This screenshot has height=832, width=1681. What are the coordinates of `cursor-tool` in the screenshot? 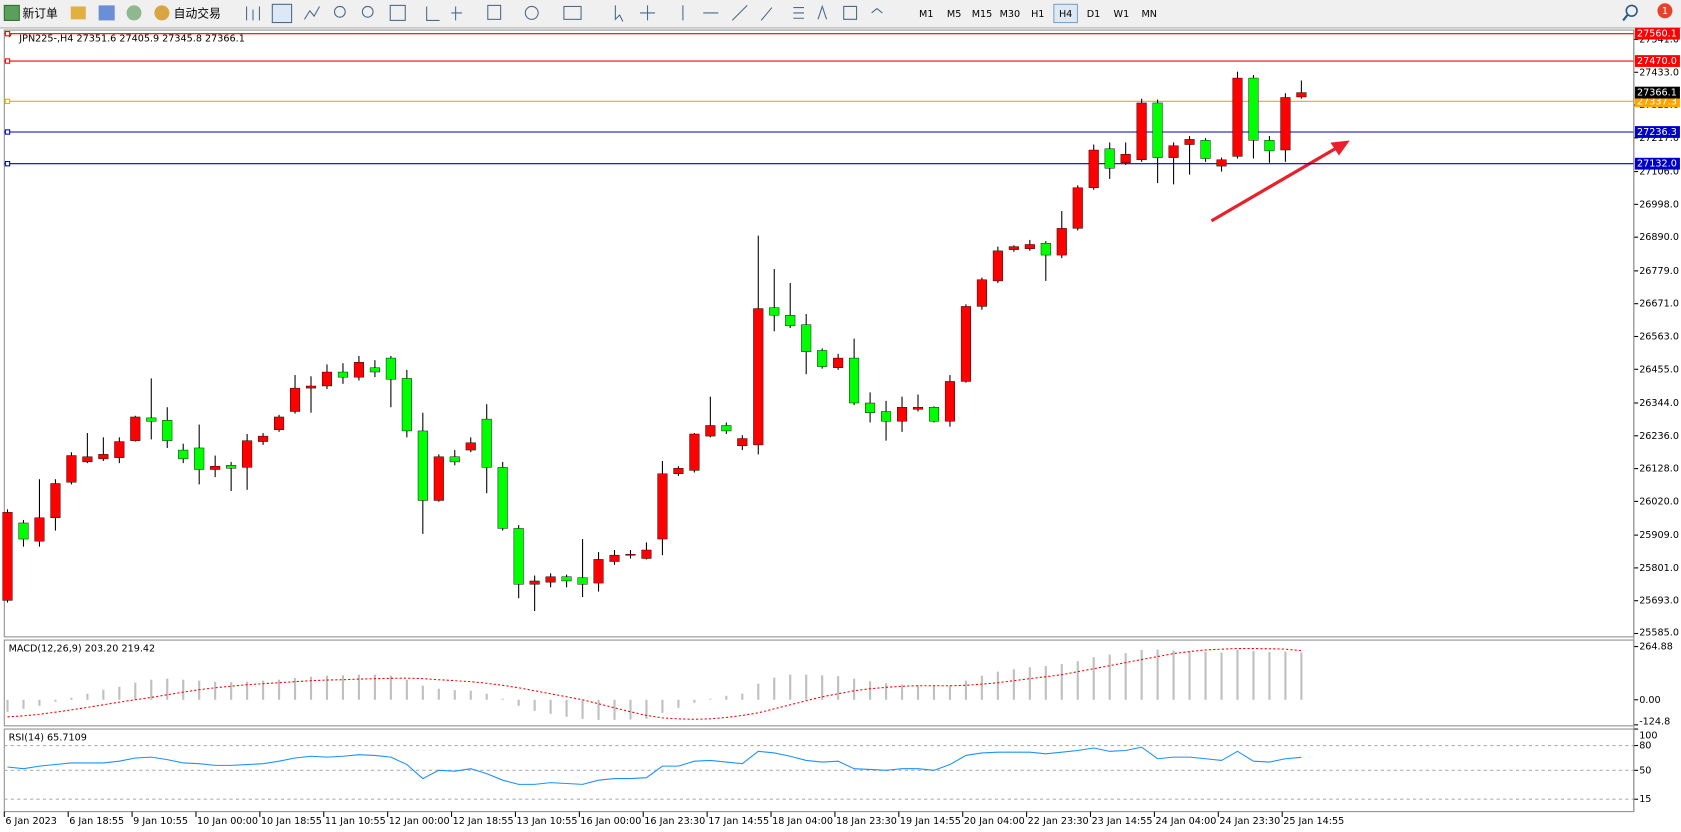 It's located at (619, 13).